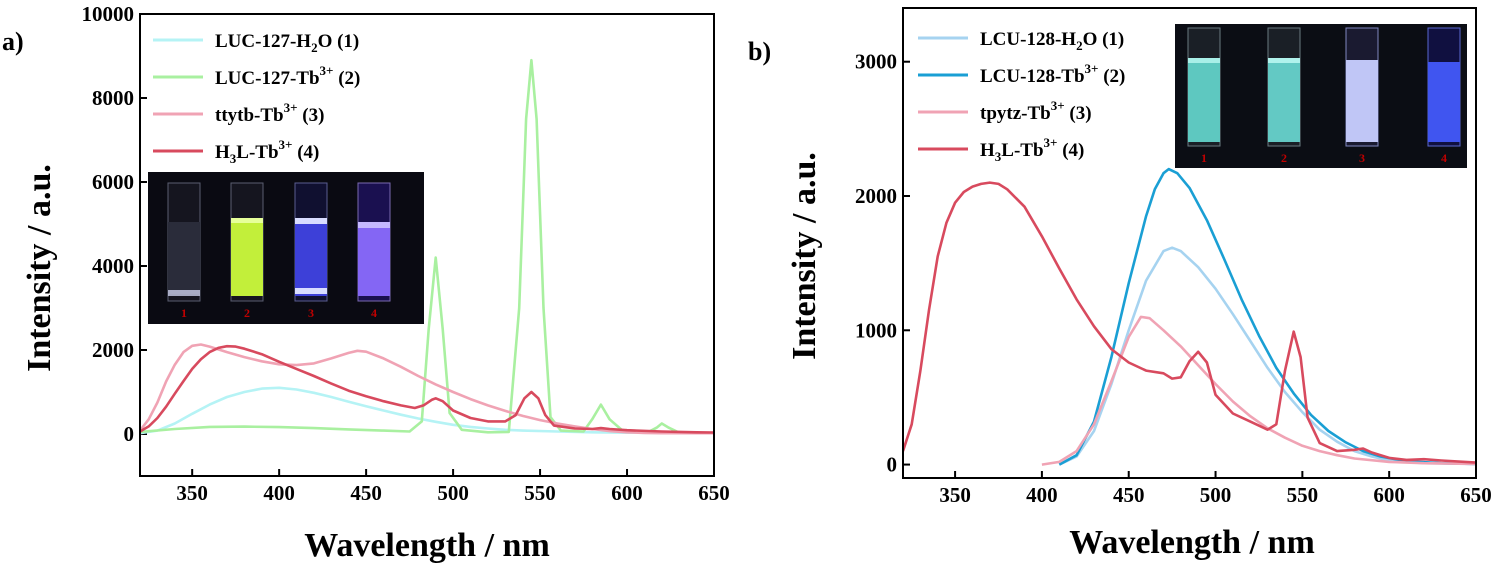 The width and height of the screenshot is (1500, 568). What do you see at coordinates (1321, 96) in the screenshot?
I see `panel-b-inset-photo: 1 2 3 4` at bounding box center [1321, 96].